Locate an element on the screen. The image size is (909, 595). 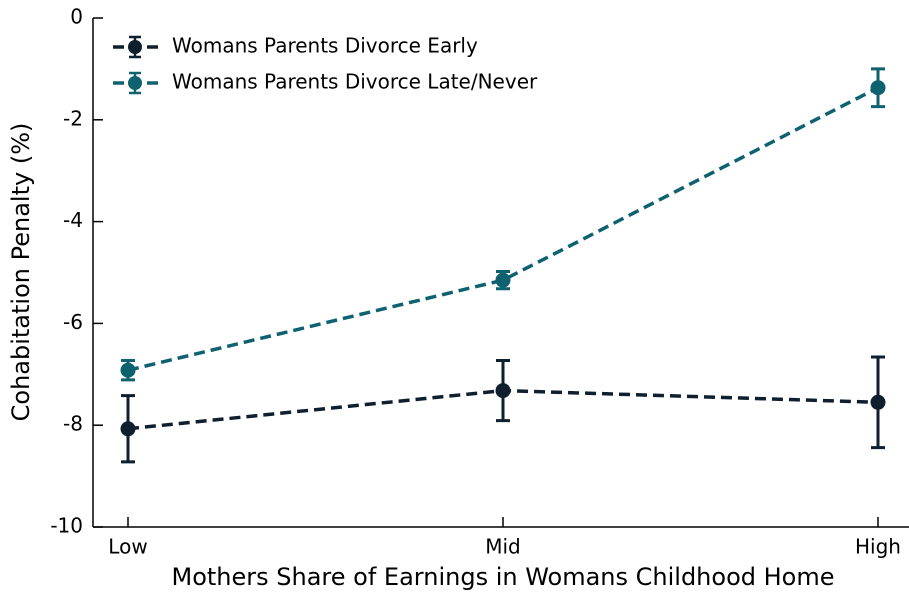
x-tick-label: High is located at coordinates (878, 547).